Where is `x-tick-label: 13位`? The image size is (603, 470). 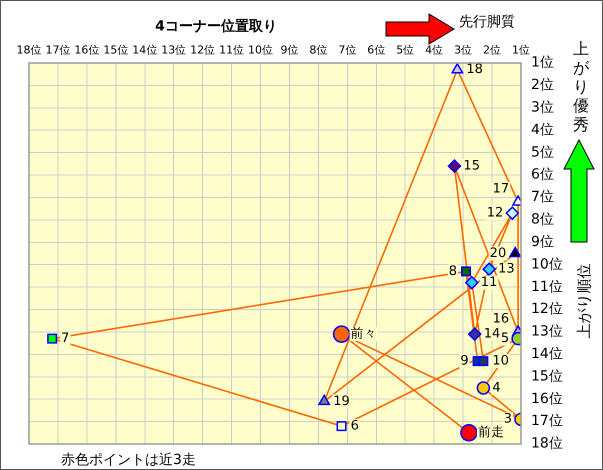
x-tick-label: 13位 is located at coordinates (173, 49).